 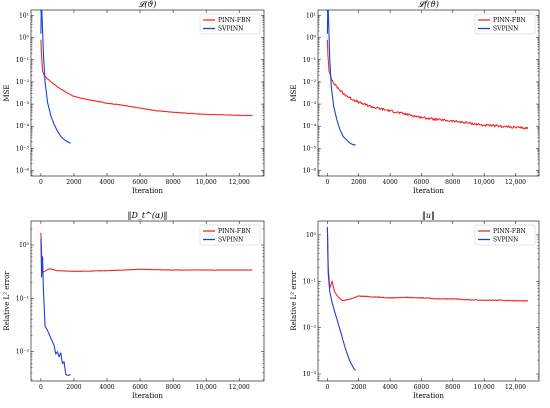 I want to click on chart-title: 𝓛(ϑ), so click(x=148, y=4).